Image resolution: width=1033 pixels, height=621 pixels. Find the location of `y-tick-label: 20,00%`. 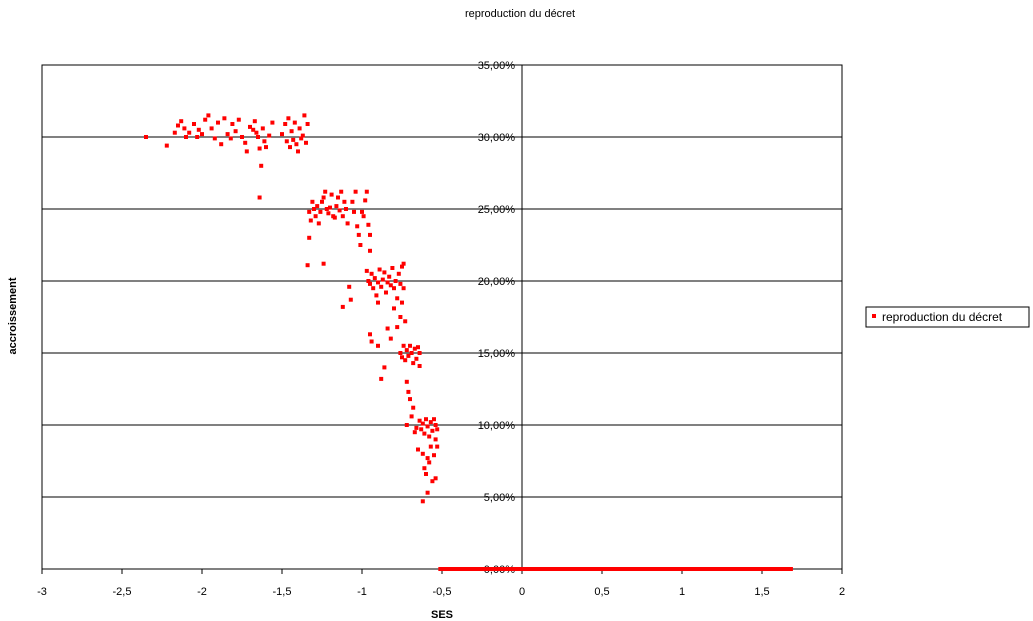

y-tick-label: 20,00% is located at coordinates (497, 282).